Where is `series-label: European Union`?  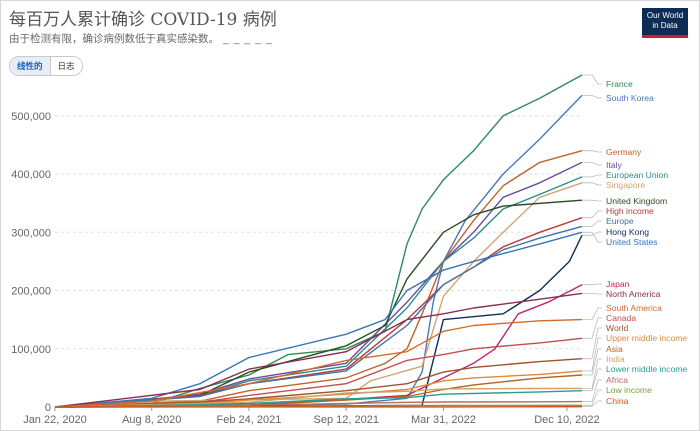
series-label: European Union is located at coordinates (637, 175).